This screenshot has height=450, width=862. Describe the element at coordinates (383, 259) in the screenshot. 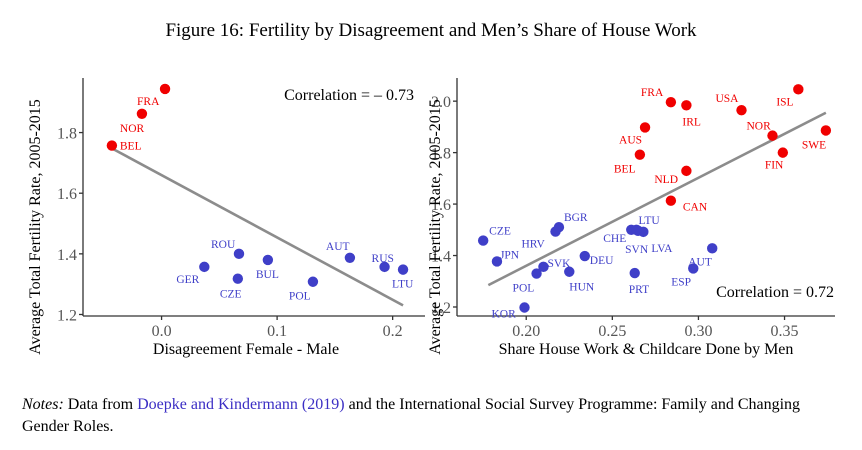

I see `point-label-rus: RUS` at that location.